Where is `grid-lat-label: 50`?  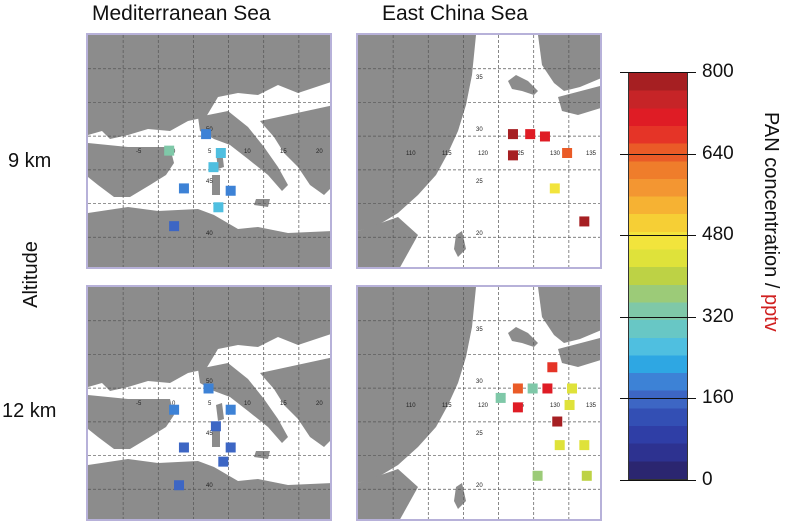
grid-lat-label: 50 is located at coordinates (209, 382).